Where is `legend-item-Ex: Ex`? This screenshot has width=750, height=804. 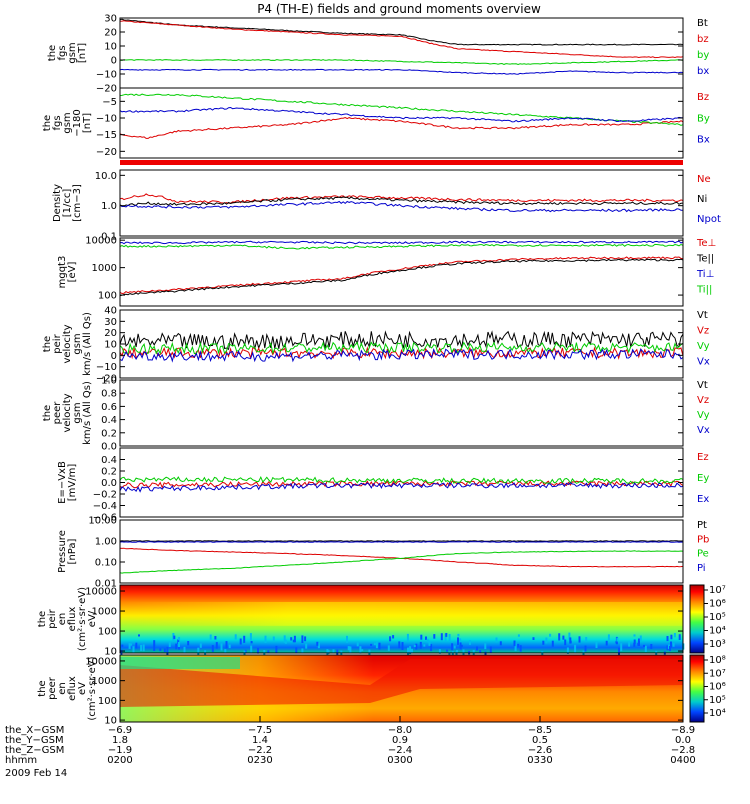
legend-item-Ex: Ex is located at coordinates (703, 499).